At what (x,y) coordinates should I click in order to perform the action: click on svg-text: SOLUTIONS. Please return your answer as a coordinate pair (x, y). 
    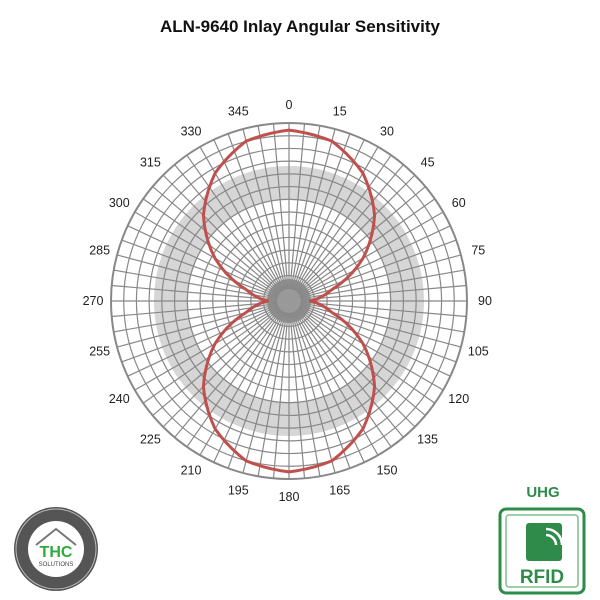
    Looking at the image, I should click on (56, 565).